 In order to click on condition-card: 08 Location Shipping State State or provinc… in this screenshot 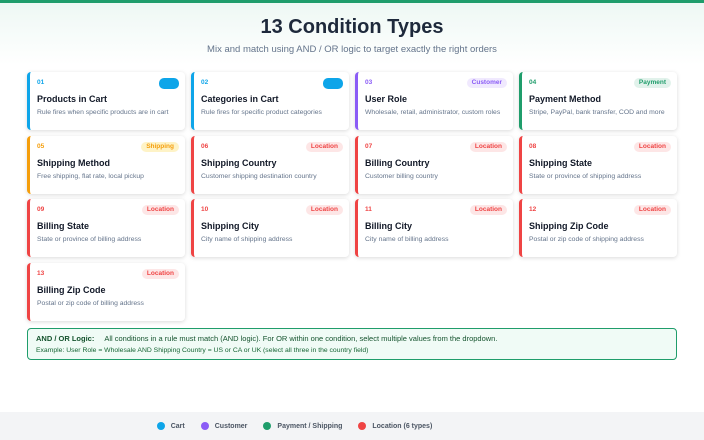, I will do `click(598, 164)`.